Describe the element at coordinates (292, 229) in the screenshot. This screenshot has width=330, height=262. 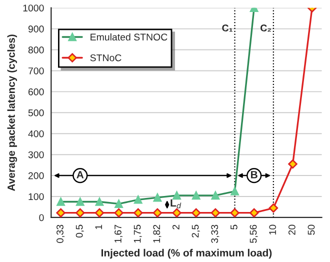
I see `x-tick-label: 20` at that location.